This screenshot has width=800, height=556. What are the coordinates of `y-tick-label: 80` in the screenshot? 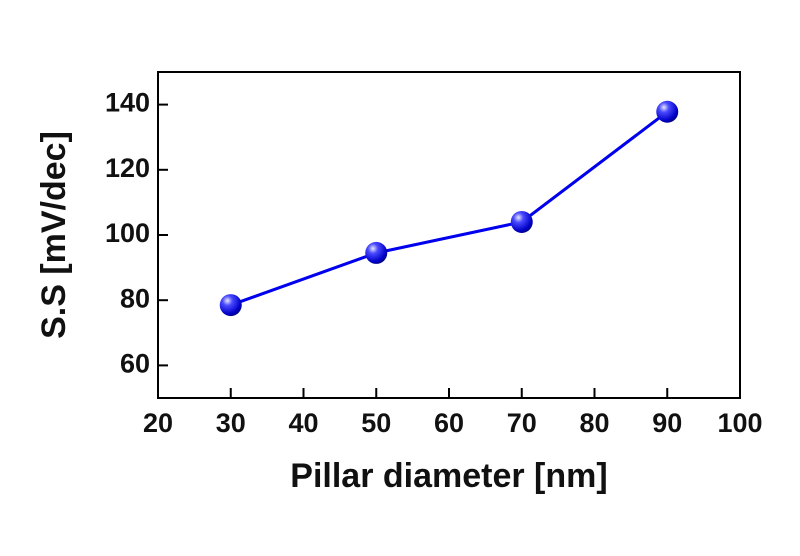 It's located at (135, 298).